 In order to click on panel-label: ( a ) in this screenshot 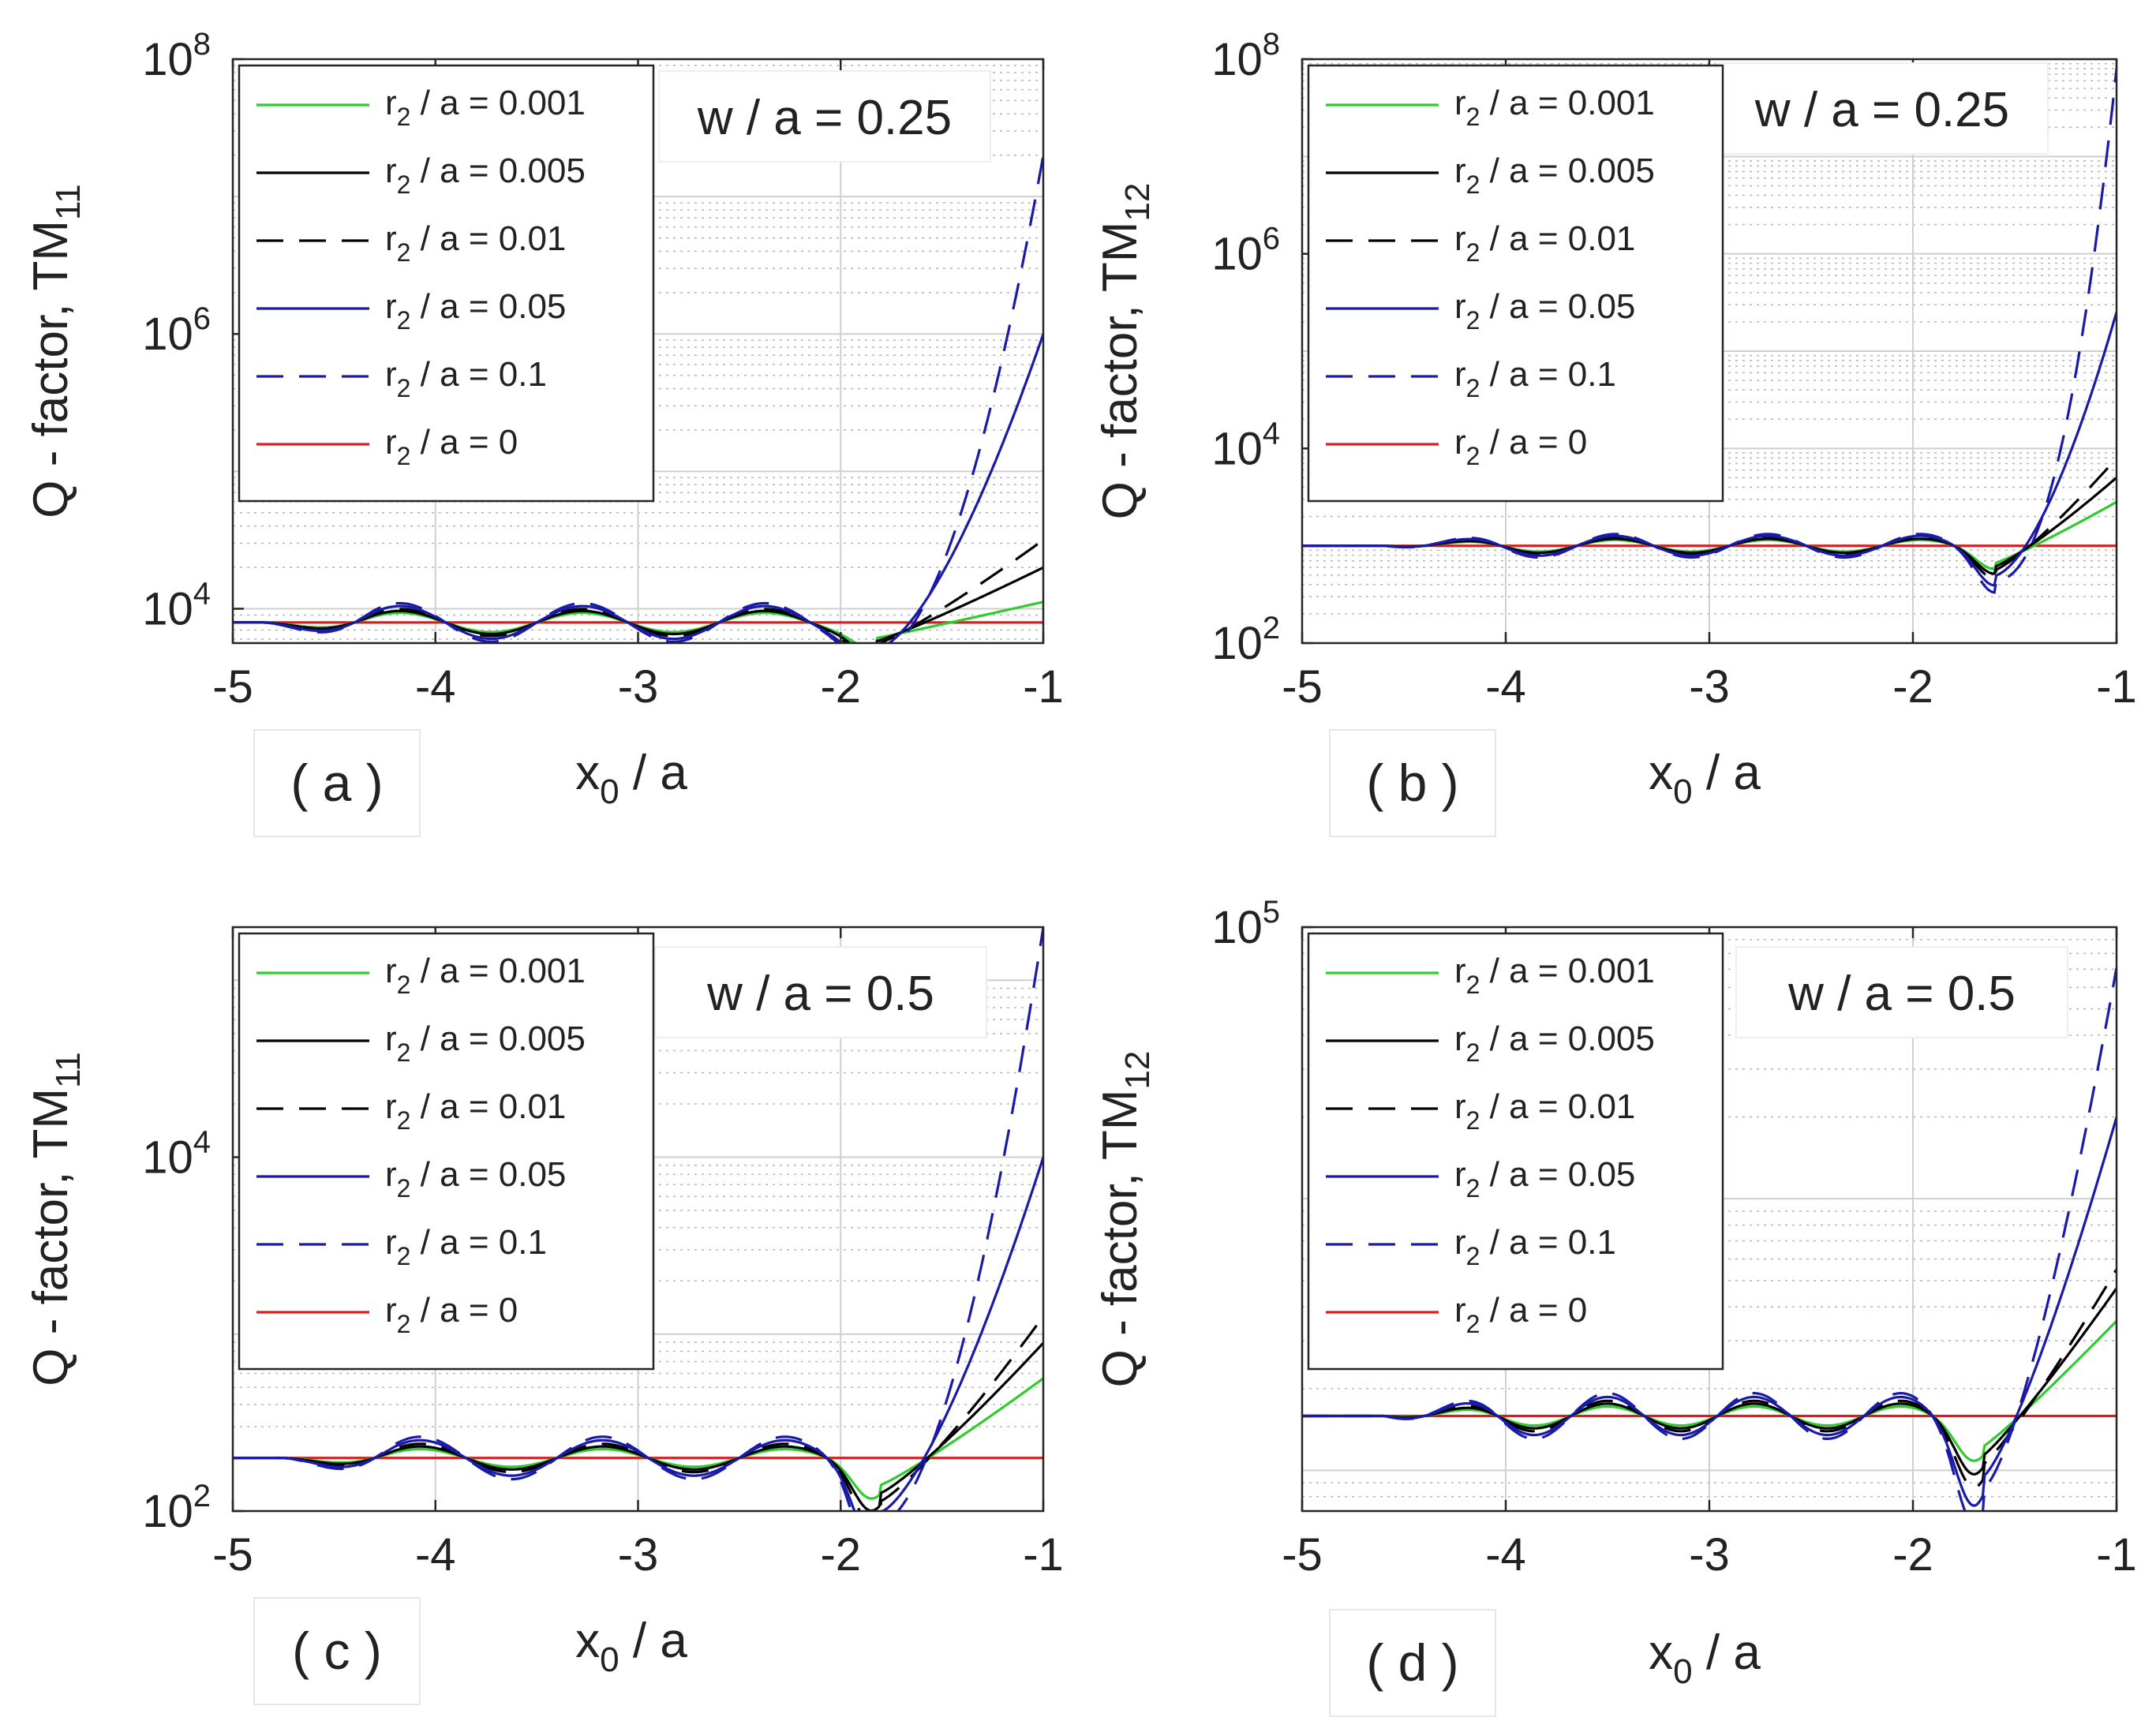, I will do `click(336, 783)`.